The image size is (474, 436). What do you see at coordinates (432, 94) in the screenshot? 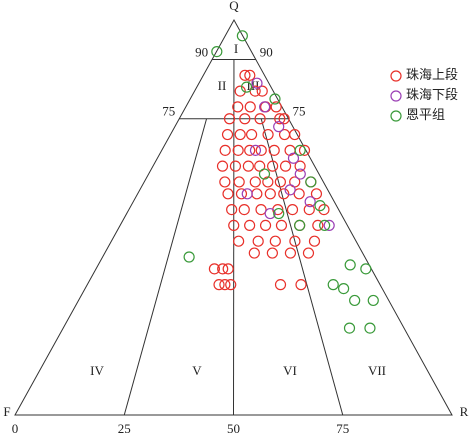
I see `legend-label: 珠海下段` at bounding box center [432, 94].